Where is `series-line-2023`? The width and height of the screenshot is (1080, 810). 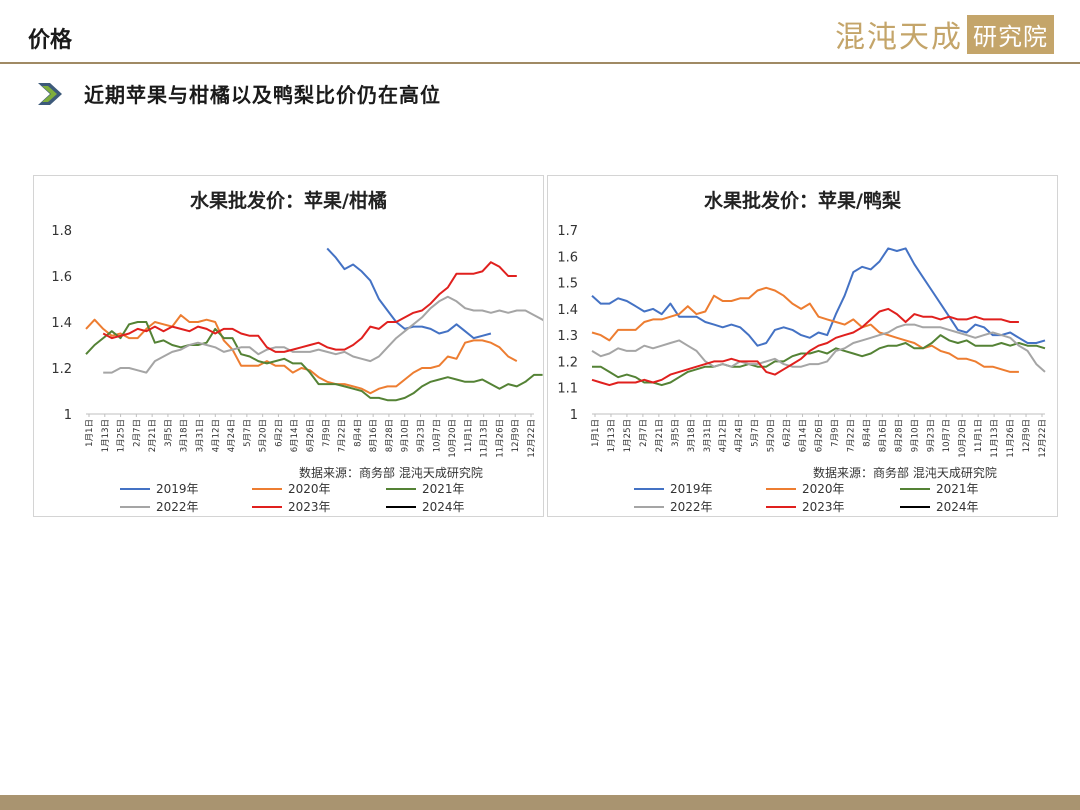 series-line-2023 is located at coordinates (309, 307).